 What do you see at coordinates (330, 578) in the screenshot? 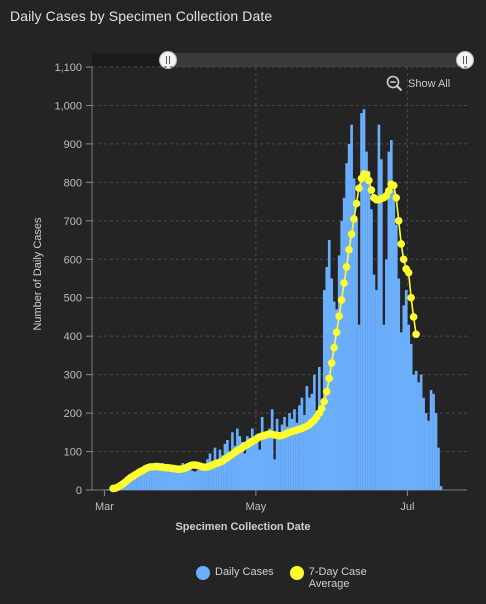
I see `legend-item-7-day-average: 7-Day Case Average` at bounding box center [330, 578].